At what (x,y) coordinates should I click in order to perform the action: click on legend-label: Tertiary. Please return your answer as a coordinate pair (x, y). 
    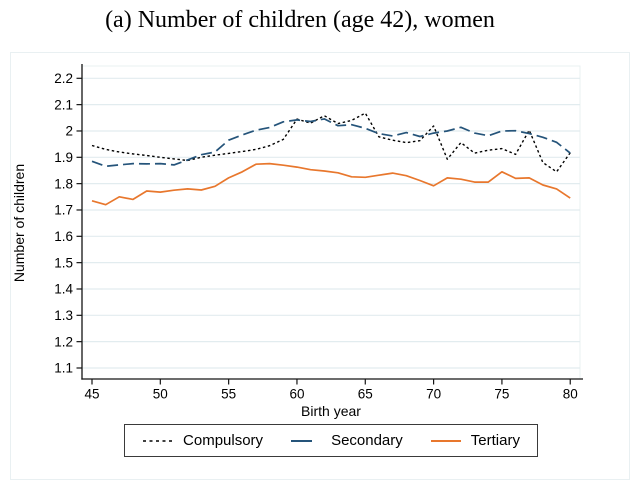
    Looking at the image, I should click on (495, 440).